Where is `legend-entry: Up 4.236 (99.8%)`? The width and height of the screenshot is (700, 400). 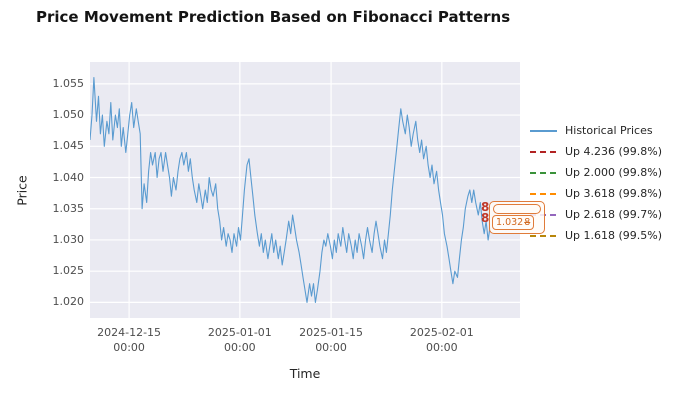
legend-entry: Up 4.236 (99.8%) is located at coordinates (596, 151).